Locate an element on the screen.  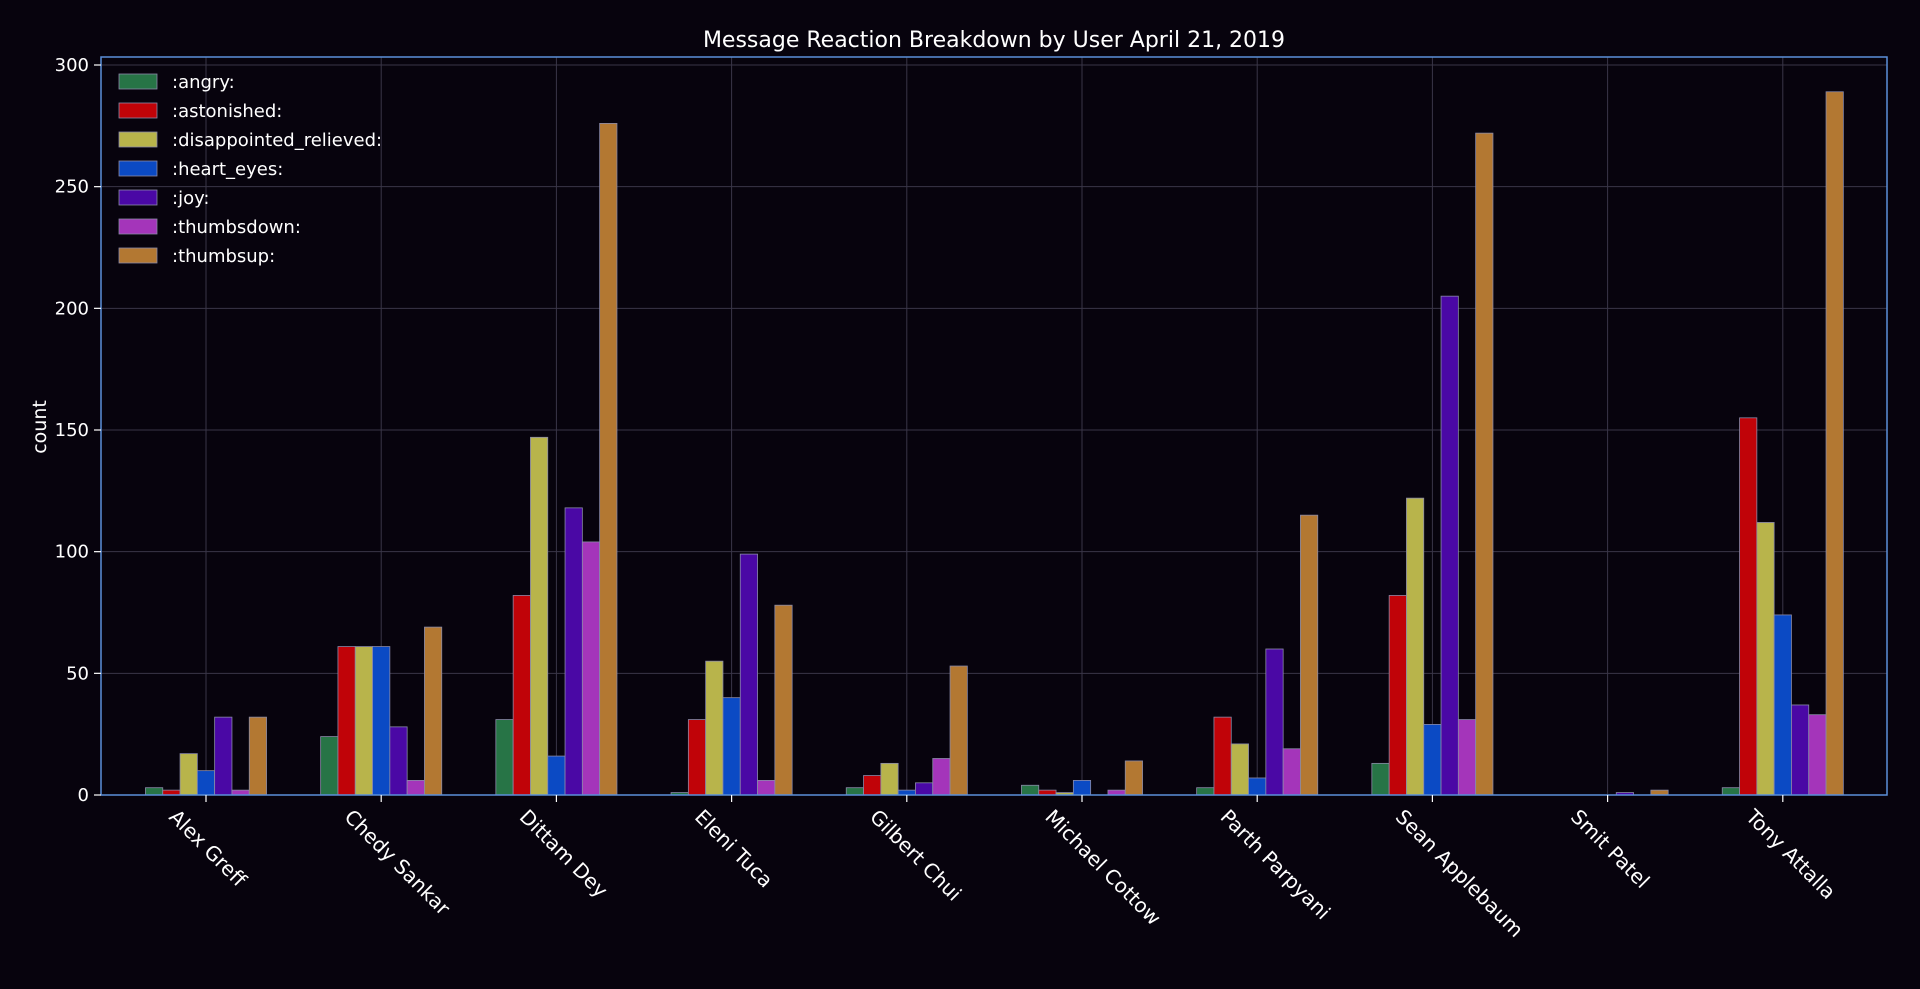
y-axis: 0 50 100 150 200 250 300 is located at coordinates (78, 430).